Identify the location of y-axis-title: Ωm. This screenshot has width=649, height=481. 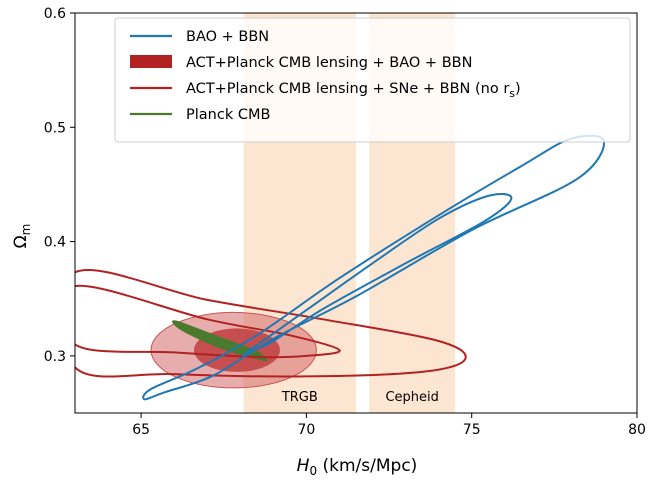
(22, 236).